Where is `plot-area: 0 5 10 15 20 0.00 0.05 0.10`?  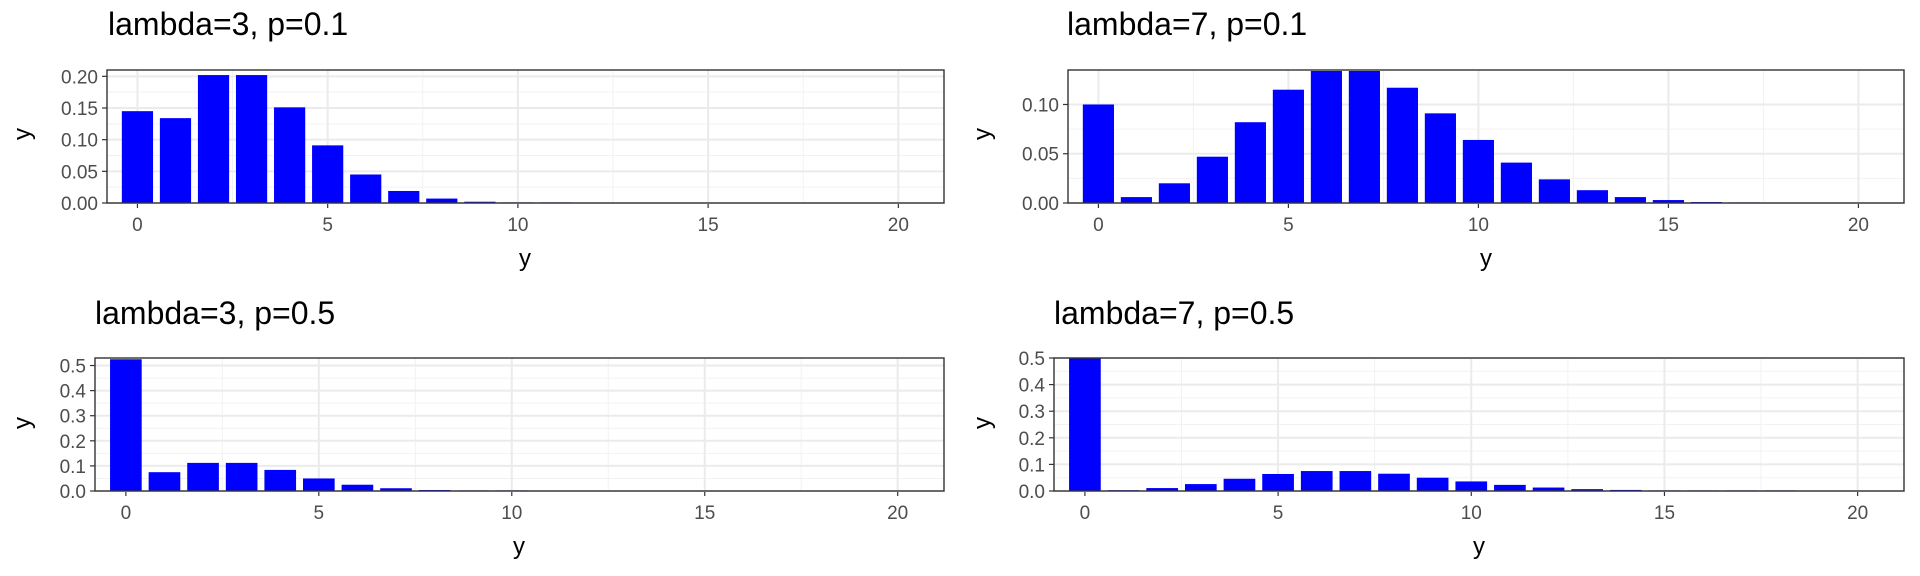
plot-area: 0 5 10 15 20 0.00 0.05 0.10 is located at coordinates (1463, 152).